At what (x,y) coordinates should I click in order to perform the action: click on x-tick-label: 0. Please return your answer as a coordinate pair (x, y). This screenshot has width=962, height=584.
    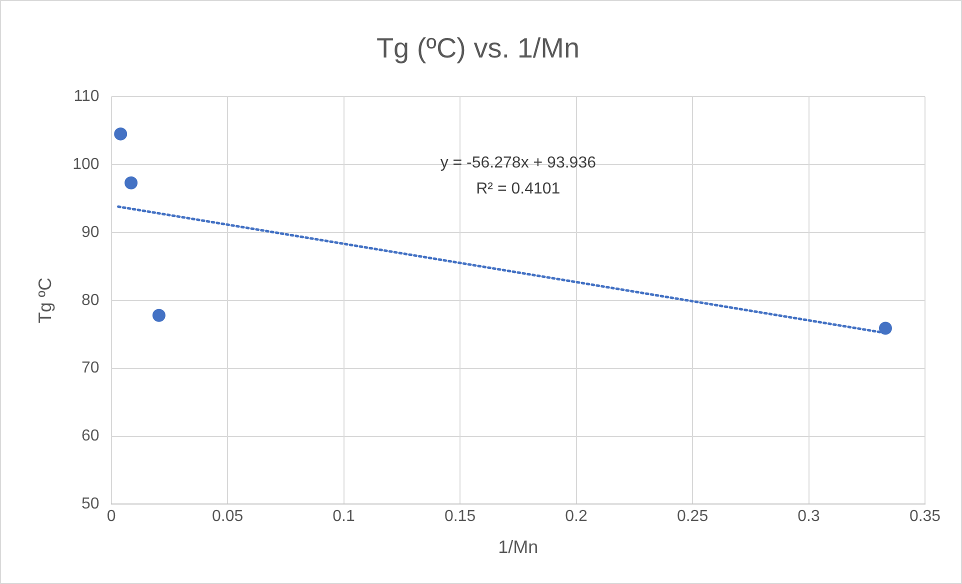
    Looking at the image, I should click on (111, 517).